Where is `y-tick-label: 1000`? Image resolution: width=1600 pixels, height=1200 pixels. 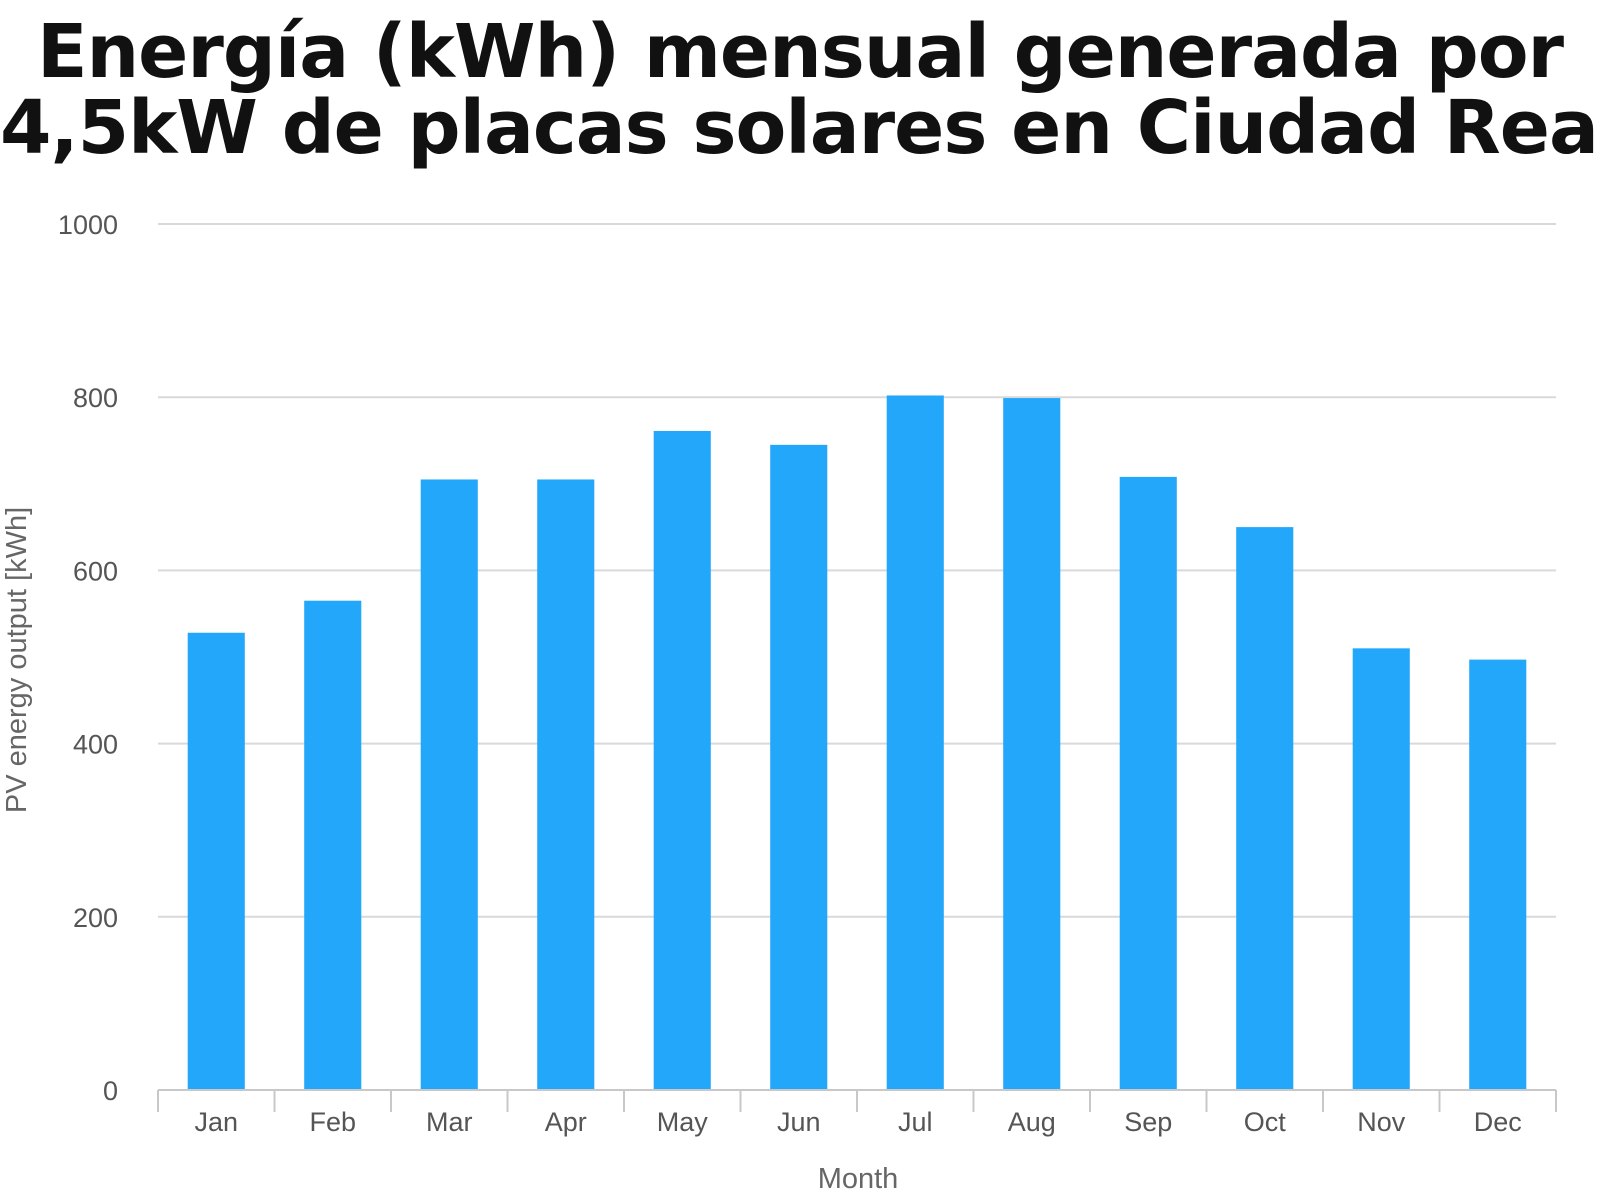 y-tick-label: 1000 is located at coordinates (88, 225).